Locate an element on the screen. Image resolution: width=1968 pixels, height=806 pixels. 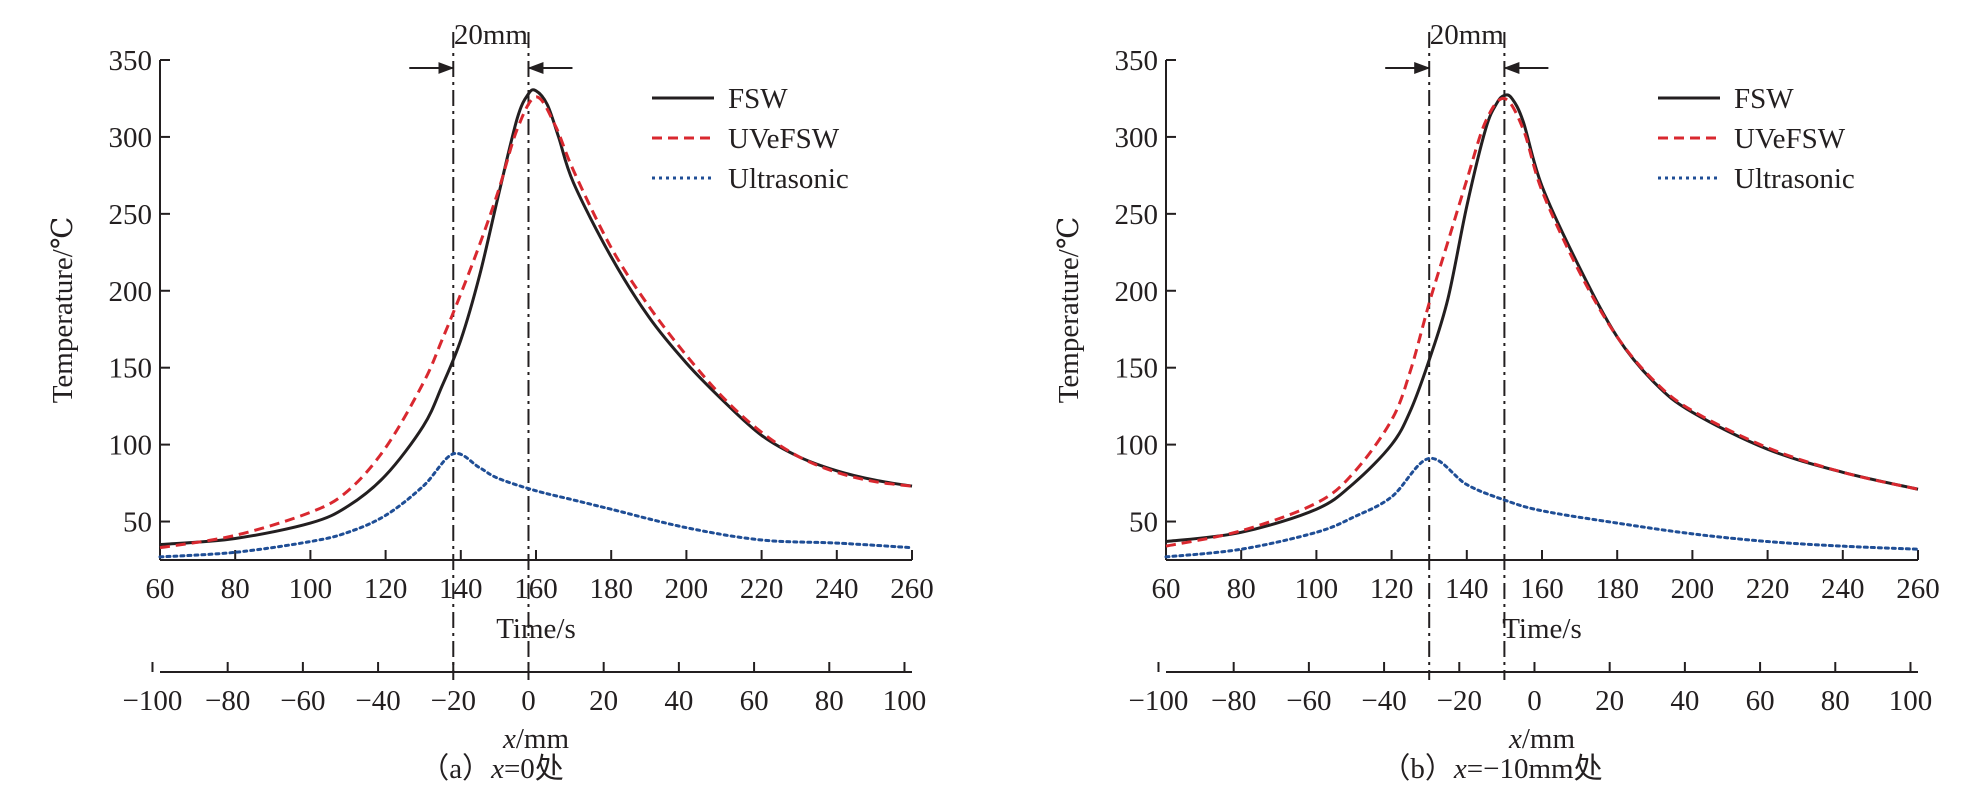
panel-a-x2-tick-label: −20 is located at coordinates (453, 701).